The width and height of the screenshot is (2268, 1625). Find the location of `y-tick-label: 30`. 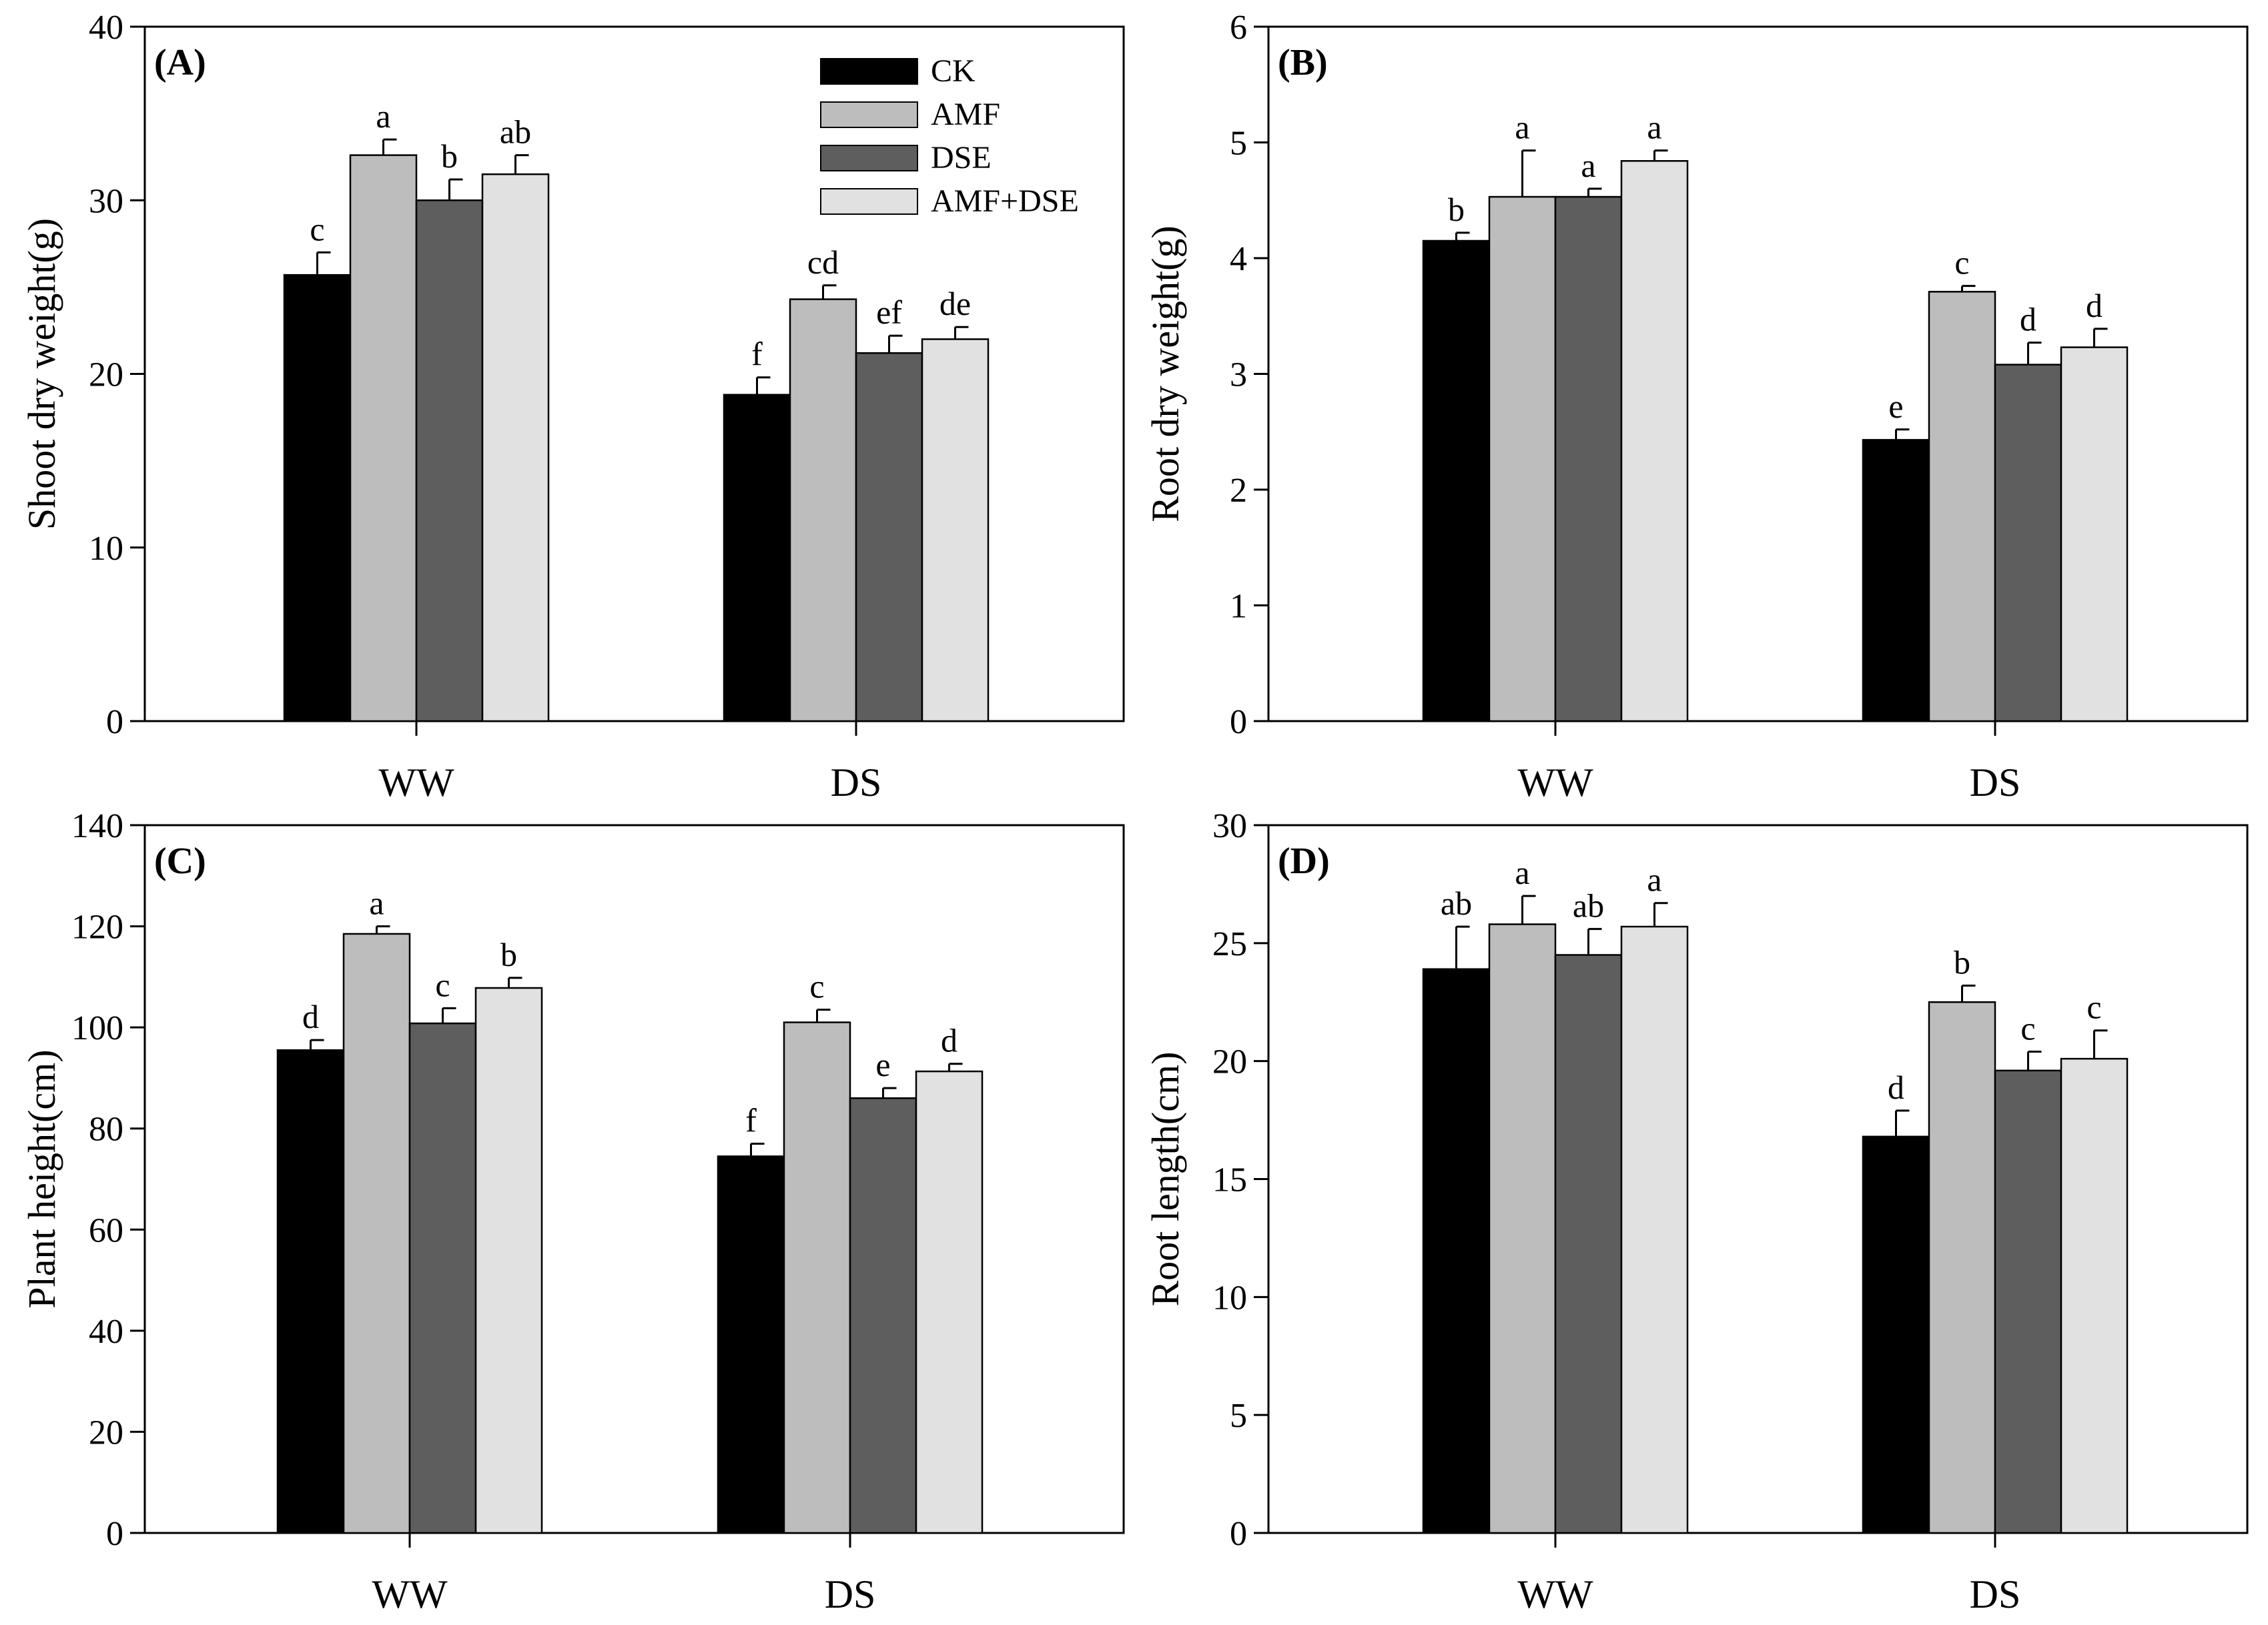

y-tick-label: 30 is located at coordinates (106, 201).